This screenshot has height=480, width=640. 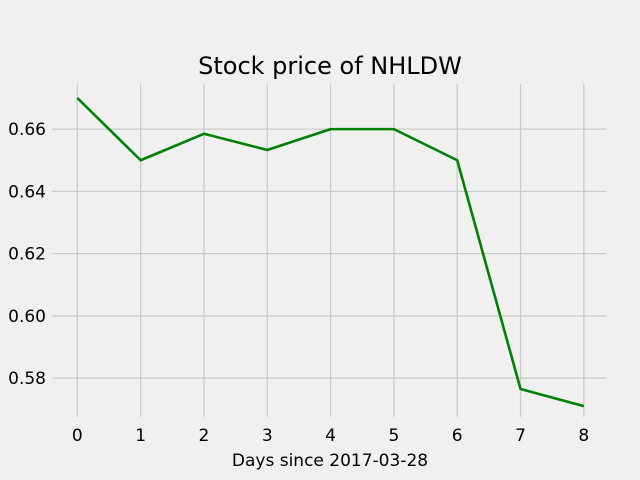 I want to click on x-tick-label: 0, so click(x=77, y=436).